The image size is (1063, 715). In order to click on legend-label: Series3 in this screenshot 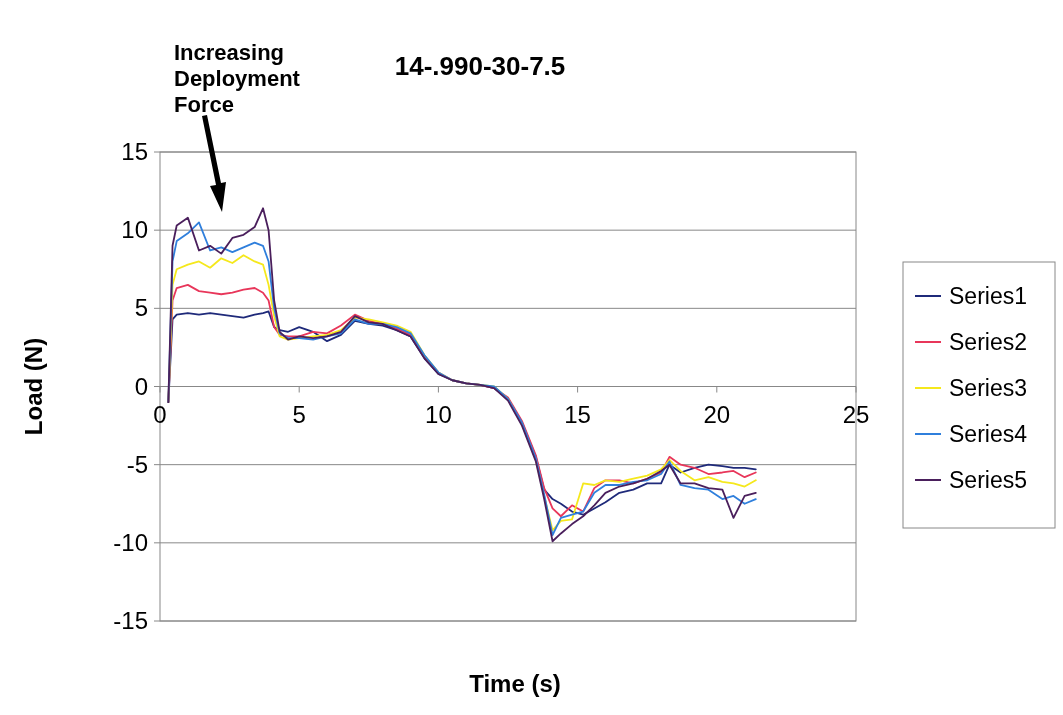, I will do `click(988, 388)`.